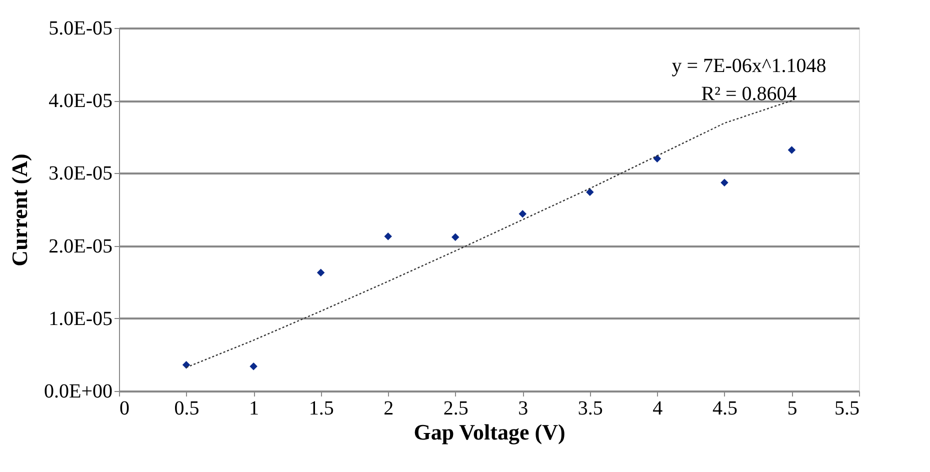  I want to click on y-tick-label: 0.0E+00, so click(78, 391).